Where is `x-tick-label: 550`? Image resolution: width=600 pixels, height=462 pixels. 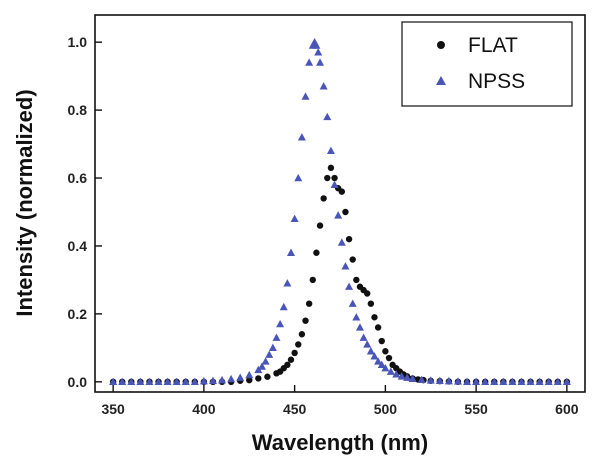 x-tick-label: 550 is located at coordinates (476, 409).